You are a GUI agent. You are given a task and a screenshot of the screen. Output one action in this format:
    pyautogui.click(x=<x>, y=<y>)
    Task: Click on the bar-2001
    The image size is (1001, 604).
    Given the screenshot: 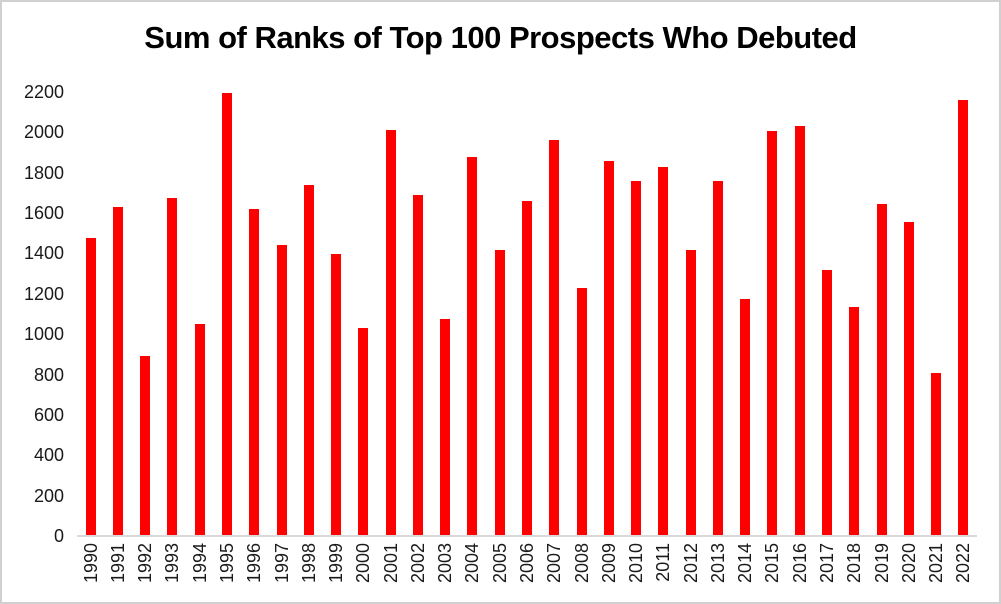 What is the action you would take?
    pyautogui.click(x=390, y=333)
    